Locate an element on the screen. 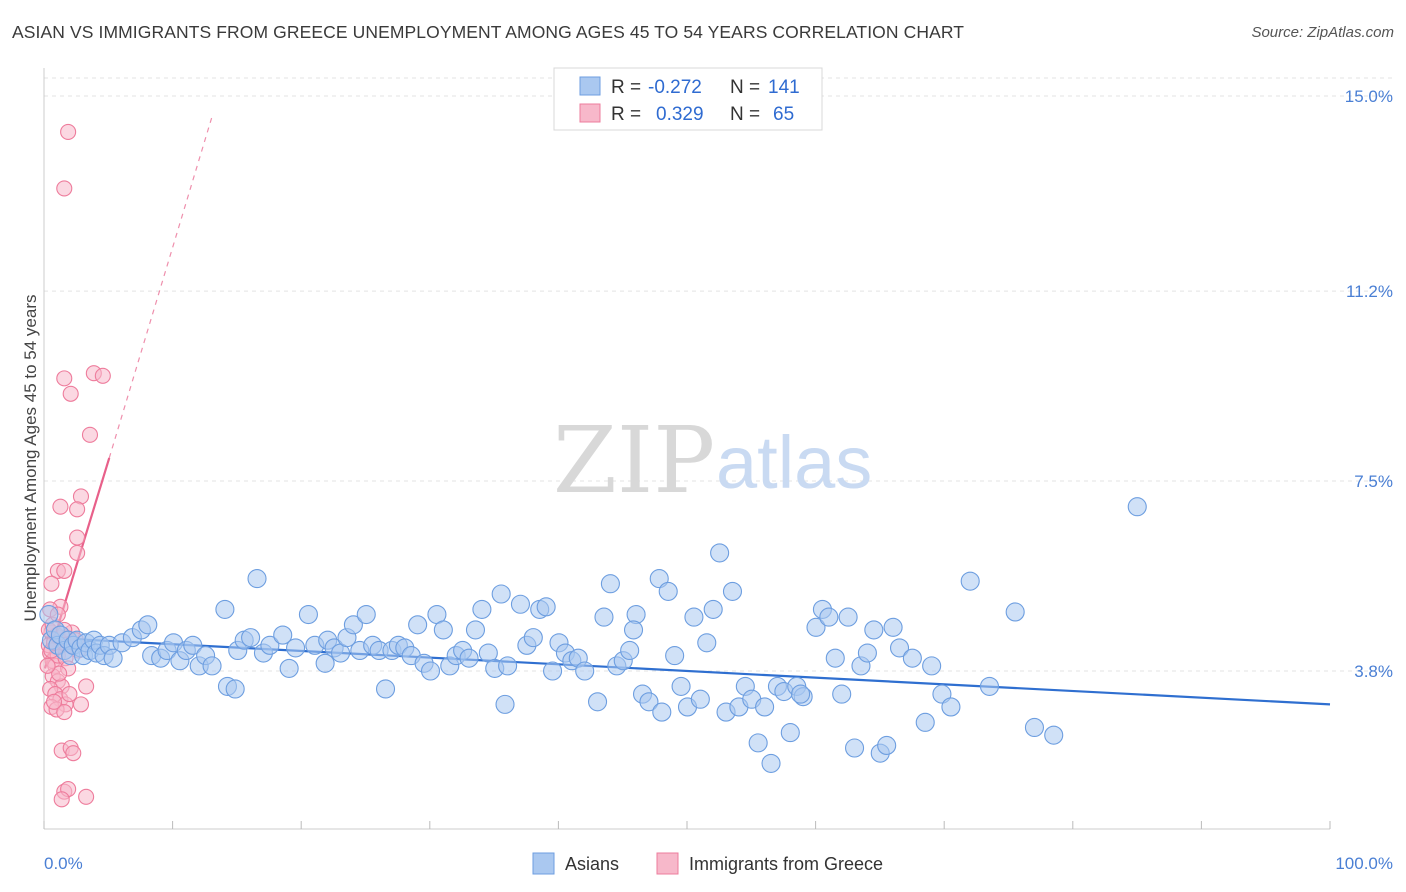 This screenshot has height=892, width=1406. correlation-legend: R = -0.272 N = 141 R = 0.329 N = 65 is located at coordinates (688, 99).